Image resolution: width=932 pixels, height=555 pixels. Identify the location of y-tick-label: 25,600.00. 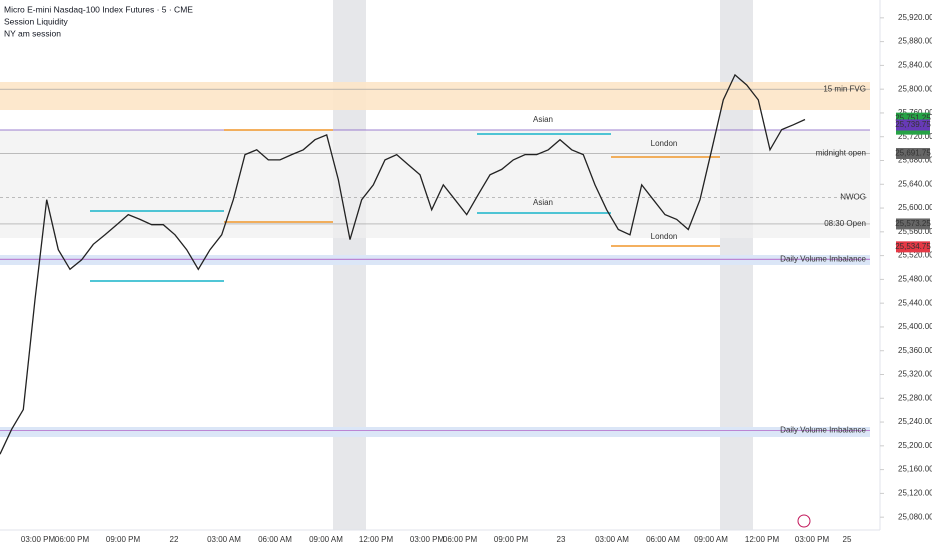
(915, 207).